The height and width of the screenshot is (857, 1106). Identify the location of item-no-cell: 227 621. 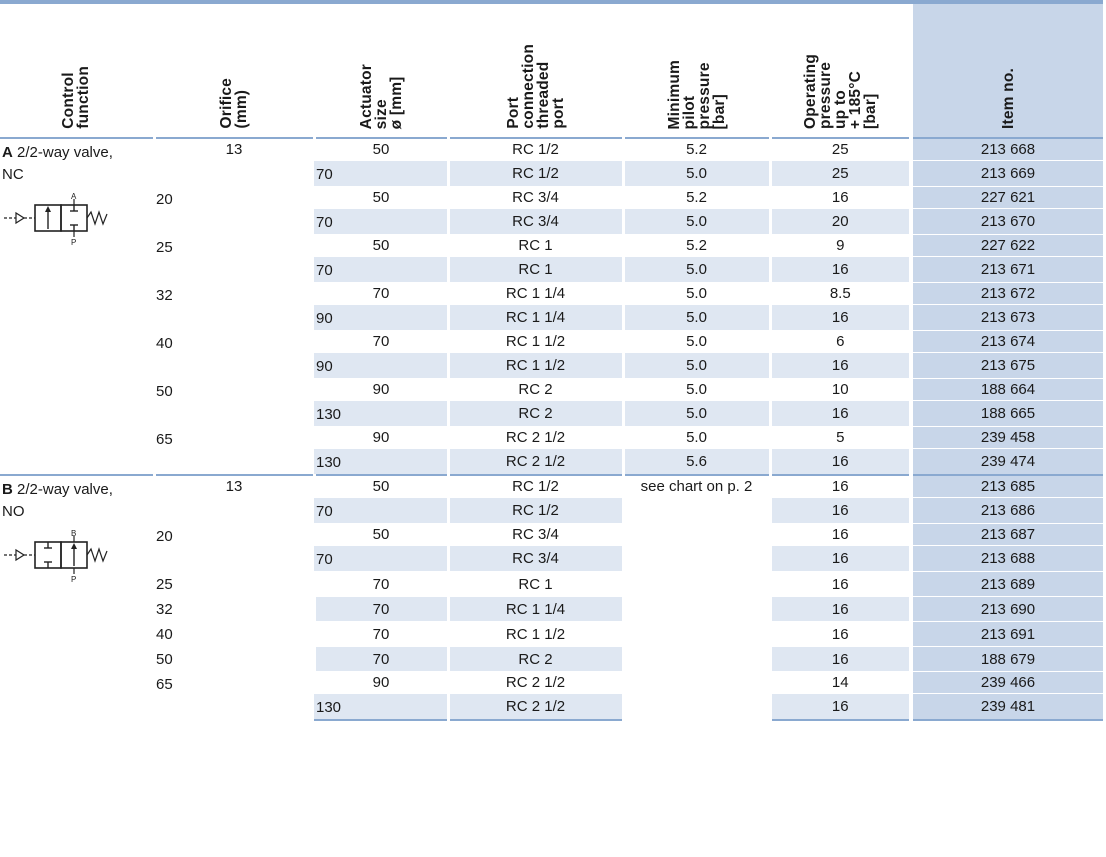
(1006, 197).